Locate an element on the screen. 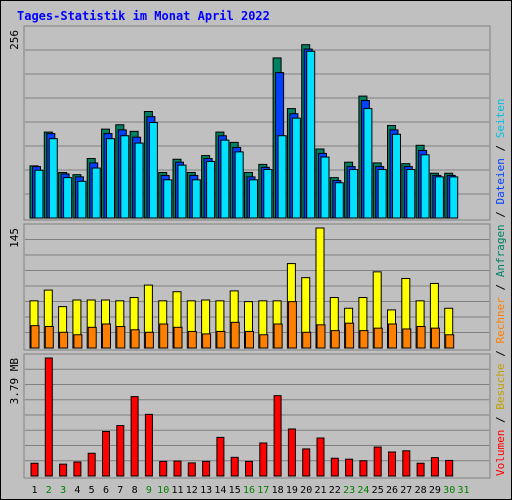 The height and width of the screenshot is (500, 512). legend-item-besuche: Besuche is located at coordinates (500, 386).